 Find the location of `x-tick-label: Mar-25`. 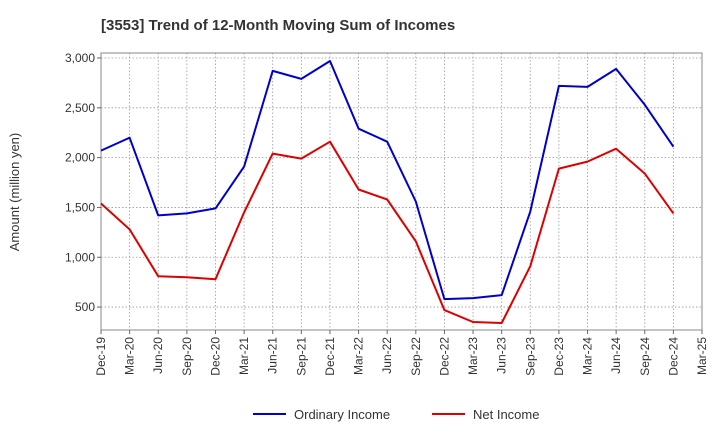

x-tick-label: Mar-25 is located at coordinates (702, 356).